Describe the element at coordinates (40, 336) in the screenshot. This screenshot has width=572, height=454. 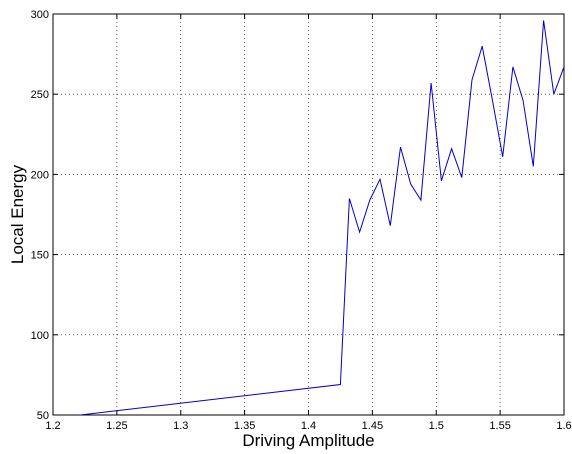
I see `y-tick-label: 100` at that location.